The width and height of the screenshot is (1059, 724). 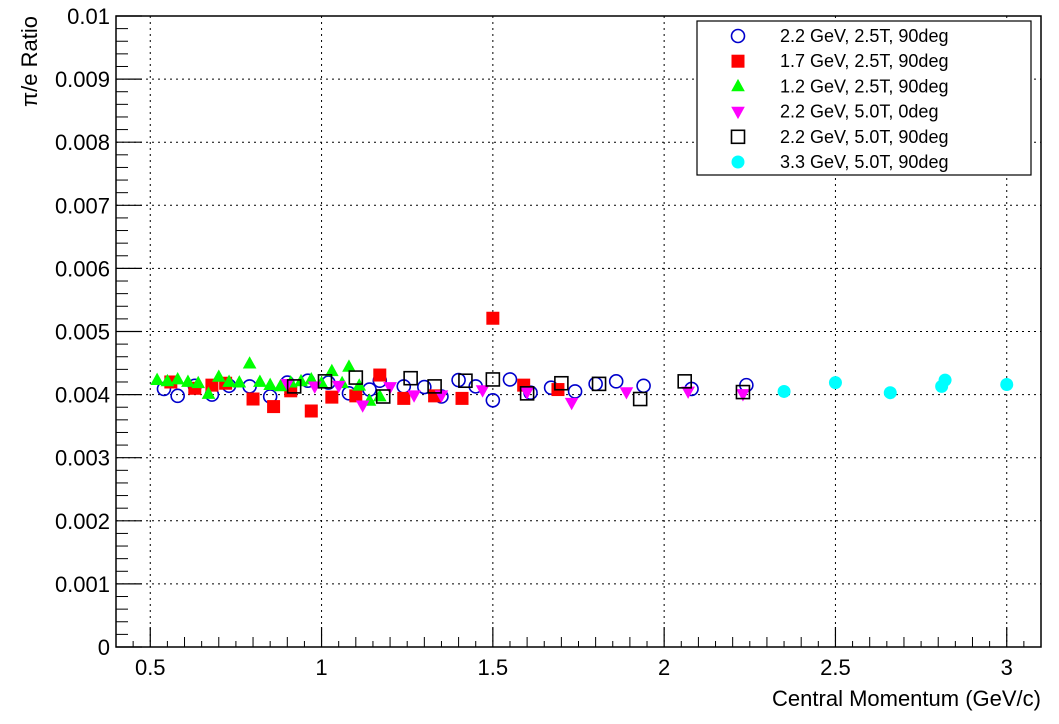 What do you see at coordinates (88, 16) in the screenshot?
I see `y-tick-label: 0.01` at bounding box center [88, 16].